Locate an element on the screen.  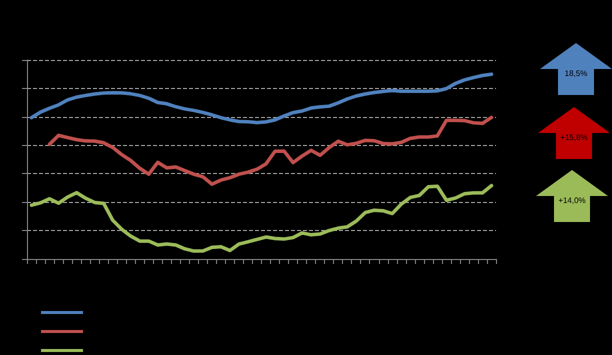
text: +14,0% is located at coordinates (572, 200).